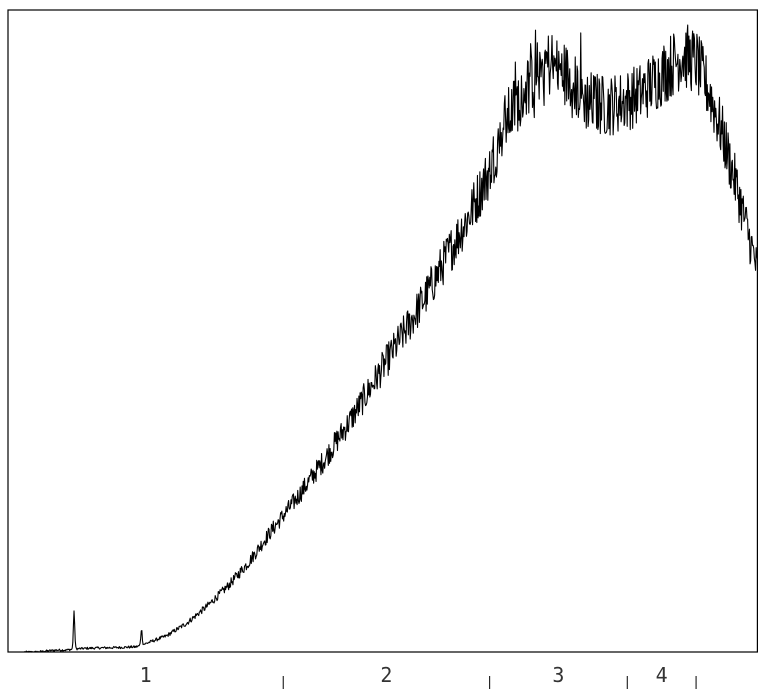 The height and width of the screenshot is (689, 758). I want to click on region-label: 2, so click(386, 675).